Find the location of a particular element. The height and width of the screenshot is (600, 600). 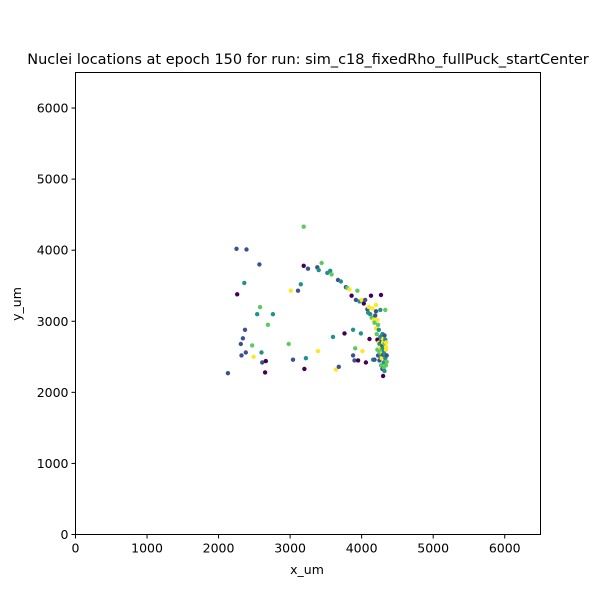

y-tick-label-3000: 3000 is located at coordinates (53, 321).